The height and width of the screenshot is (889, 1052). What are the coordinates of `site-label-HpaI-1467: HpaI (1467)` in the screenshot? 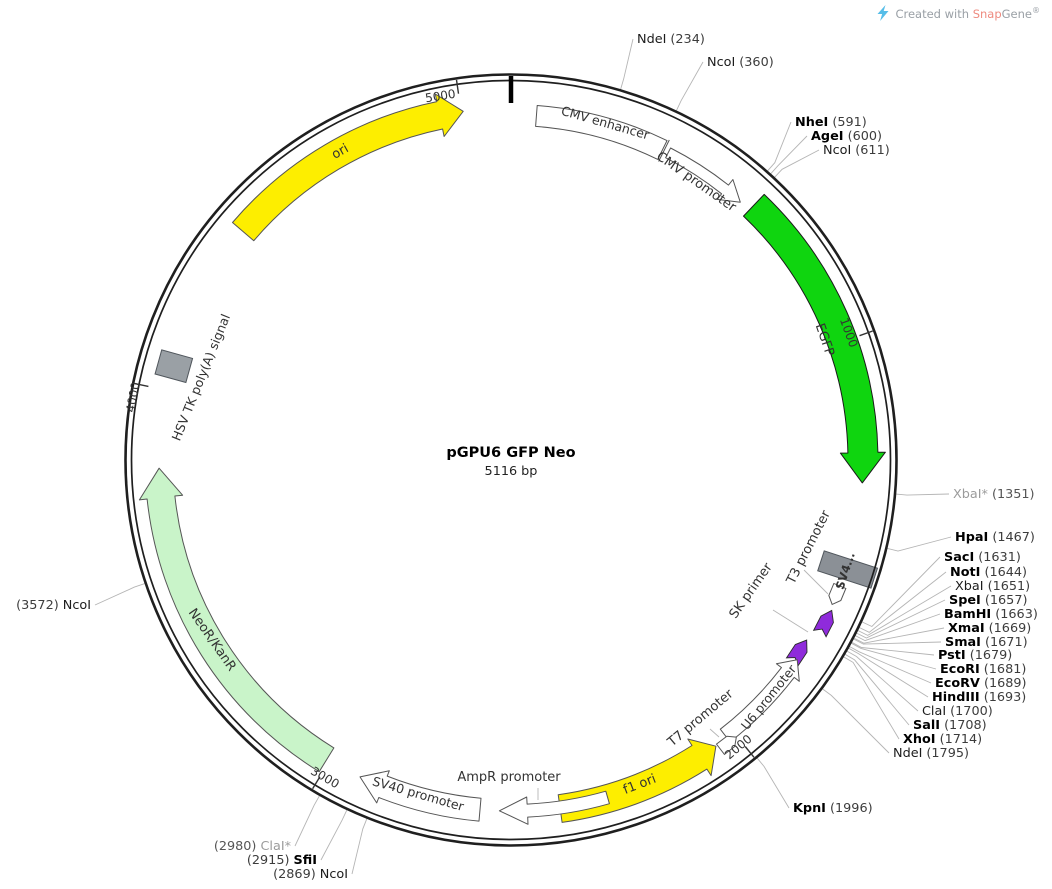 It's located at (995, 537).